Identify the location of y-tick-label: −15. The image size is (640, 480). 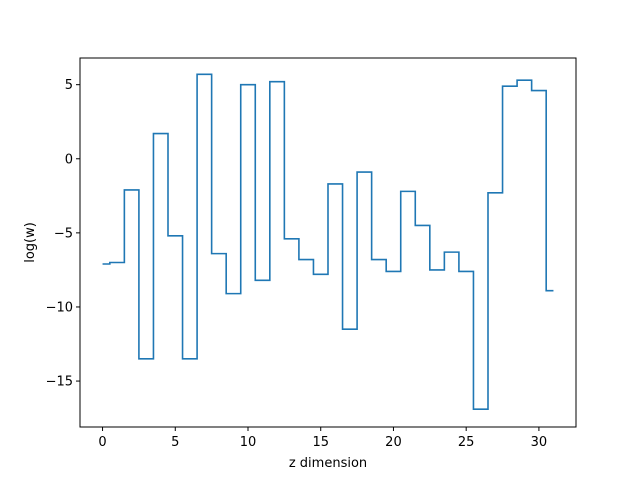
(59, 382).